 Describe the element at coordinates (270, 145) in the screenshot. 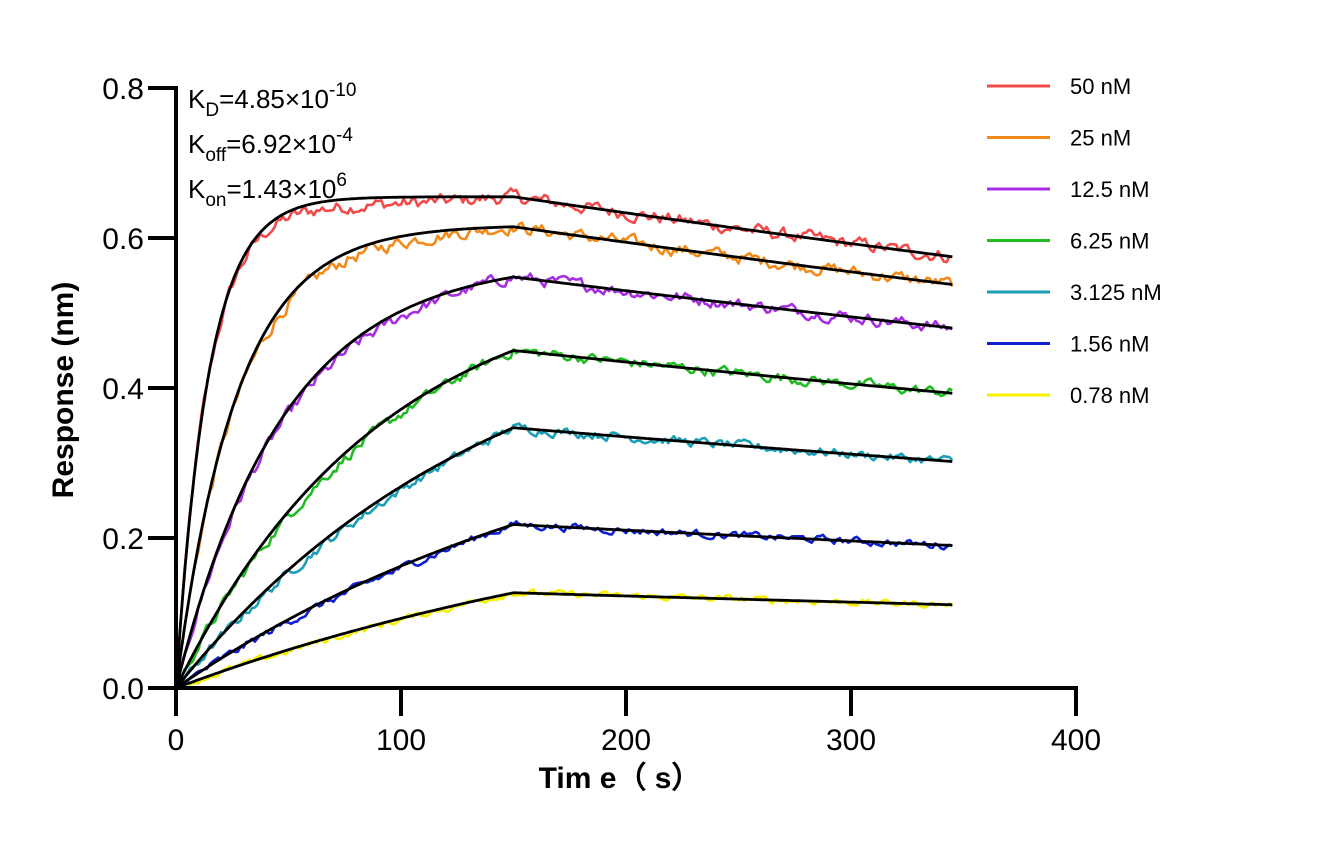

I see `kinetic-constant-2: Koff=6.92×10-4` at that location.